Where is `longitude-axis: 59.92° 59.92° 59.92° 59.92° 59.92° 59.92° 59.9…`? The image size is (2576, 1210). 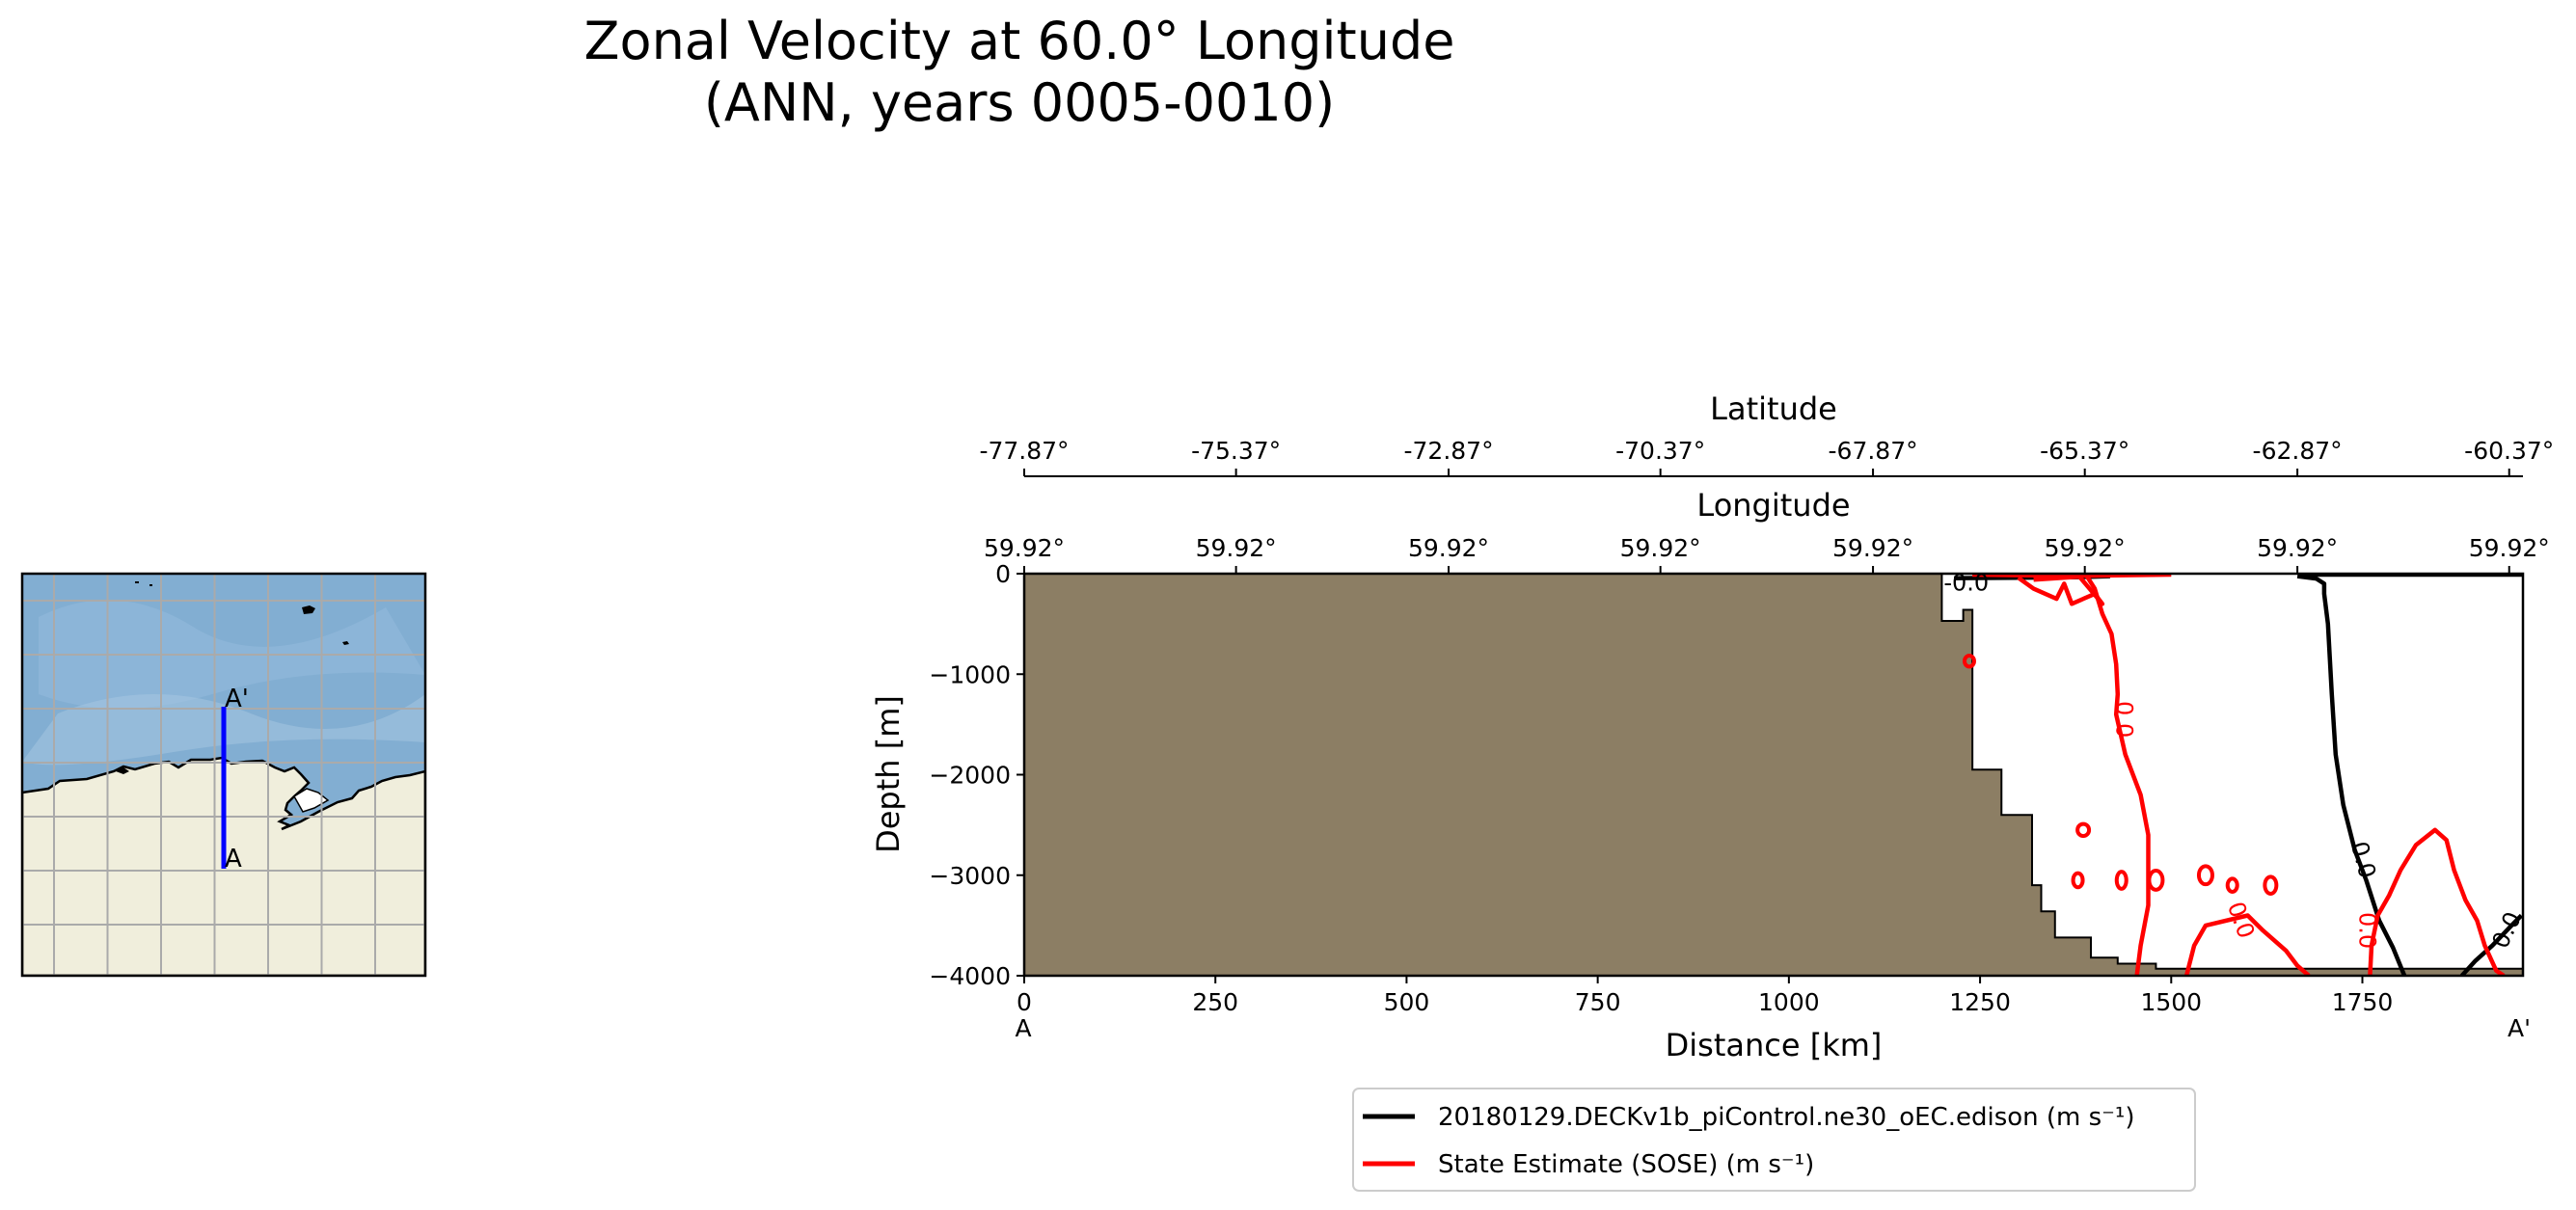 longitude-axis: 59.92° 59.92° 59.92° 59.92° 59.92° 59.92° 59.9… is located at coordinates (1767, 554).